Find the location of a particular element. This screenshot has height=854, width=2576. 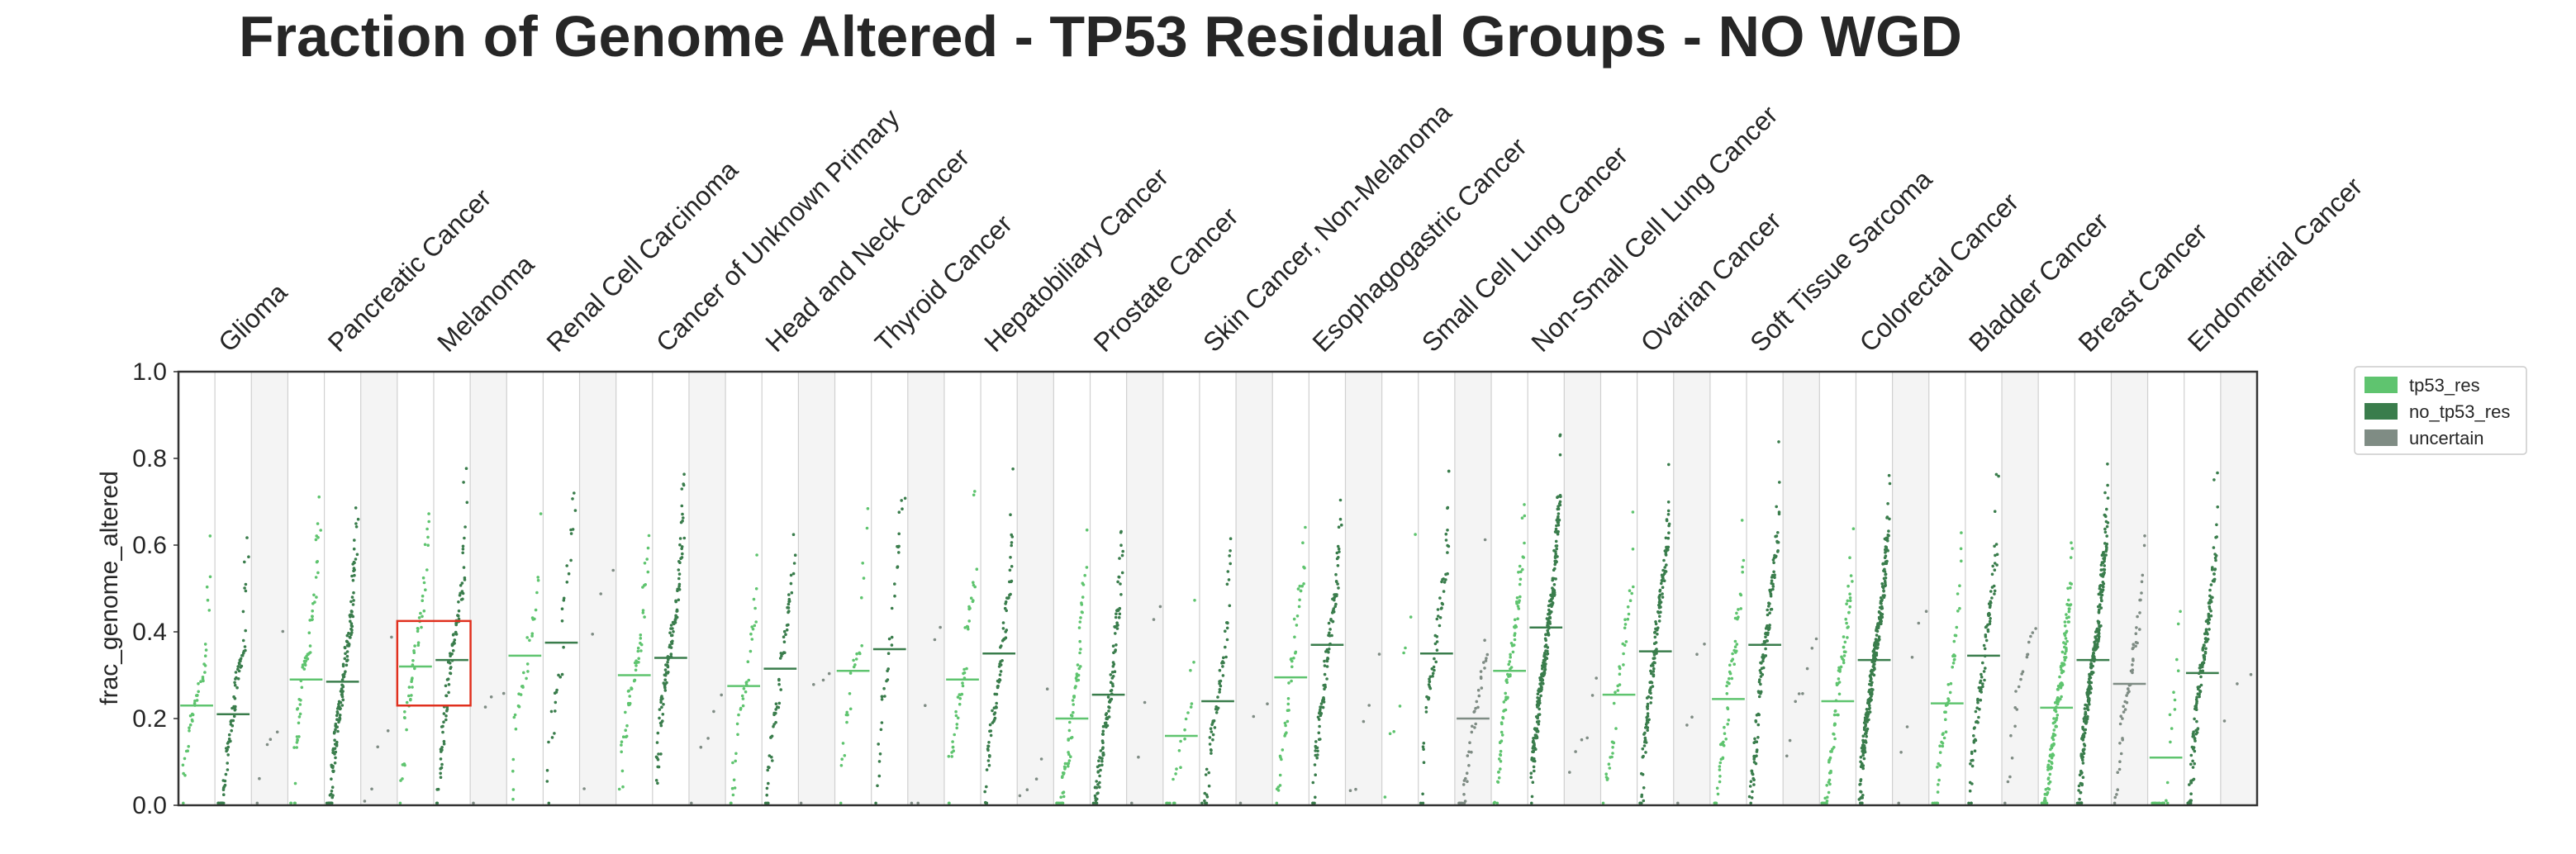

legend-swatch-no-tp53-res is located at coordinates (2381, 411).